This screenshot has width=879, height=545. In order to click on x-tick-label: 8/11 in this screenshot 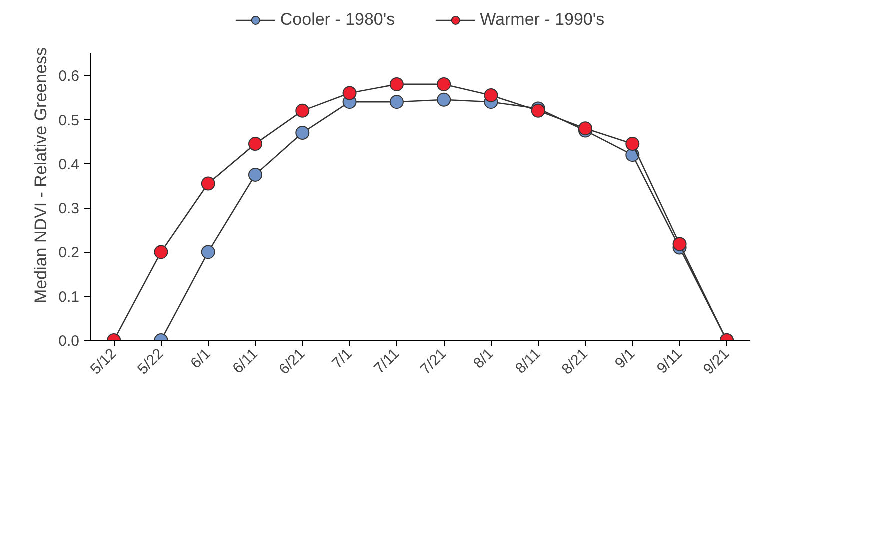, I will do `click(528, 361)`.